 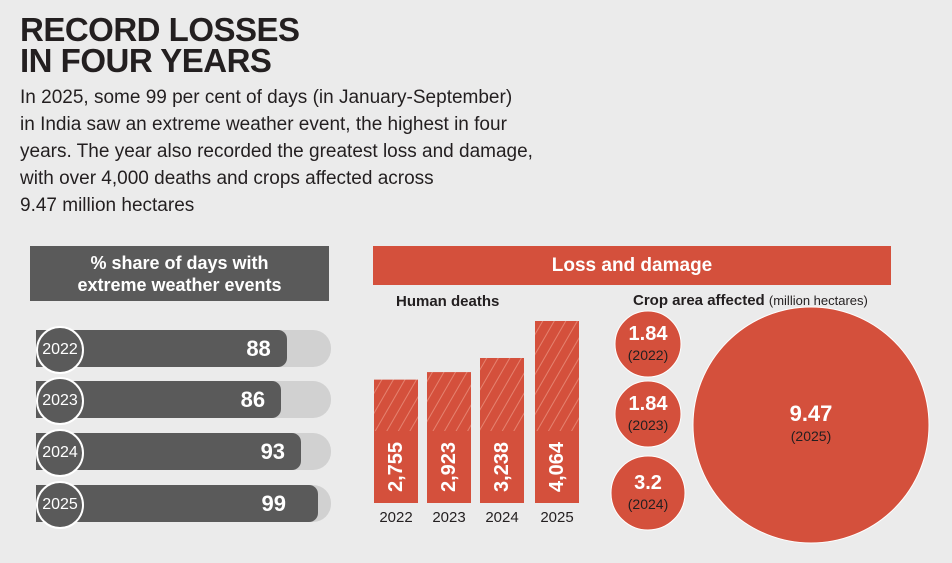 I want to click on year-badge: 2024, so click(x=60, y=453).